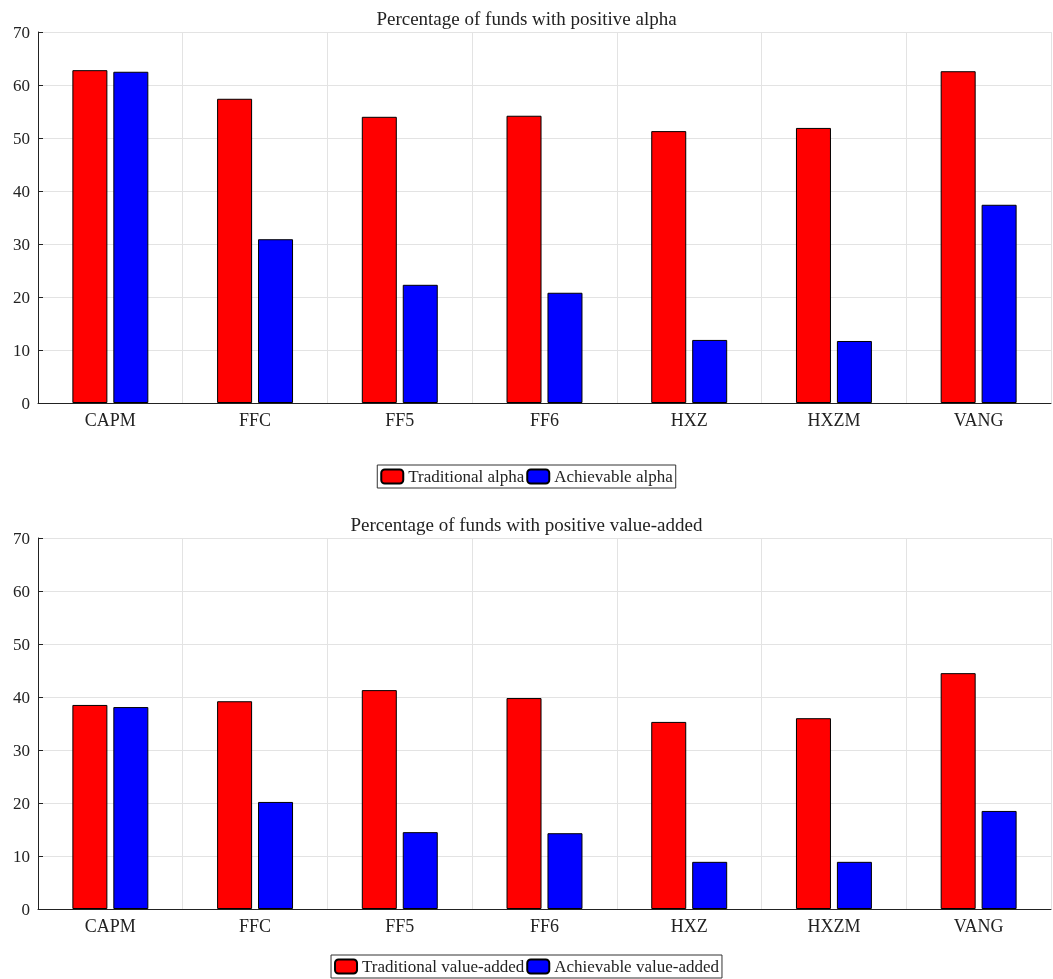 The image size is (1053, 979). Describe the element at coordinates (466, 476) in the screenshot. I see `legend-label: Traditional alpha` at that location.